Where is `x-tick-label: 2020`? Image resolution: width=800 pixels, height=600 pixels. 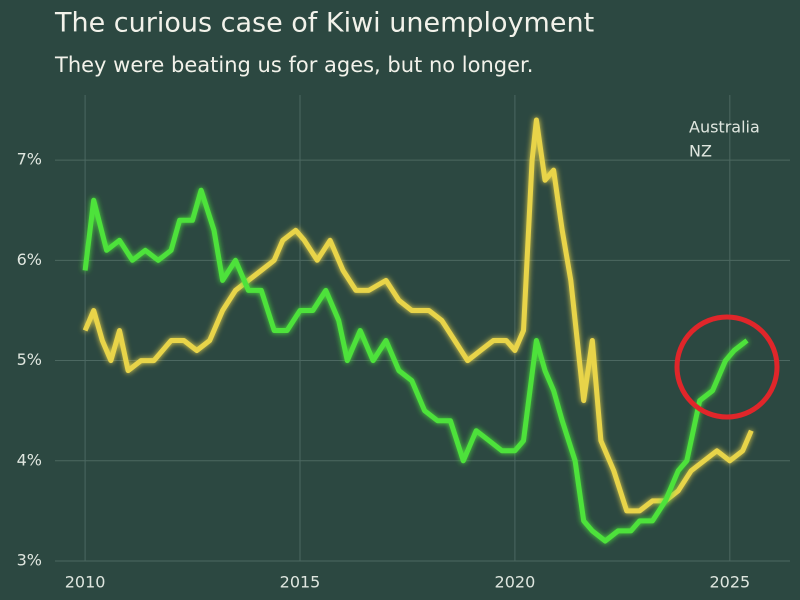
x-tick-label: 2020 is located at coordinates (515, 582).